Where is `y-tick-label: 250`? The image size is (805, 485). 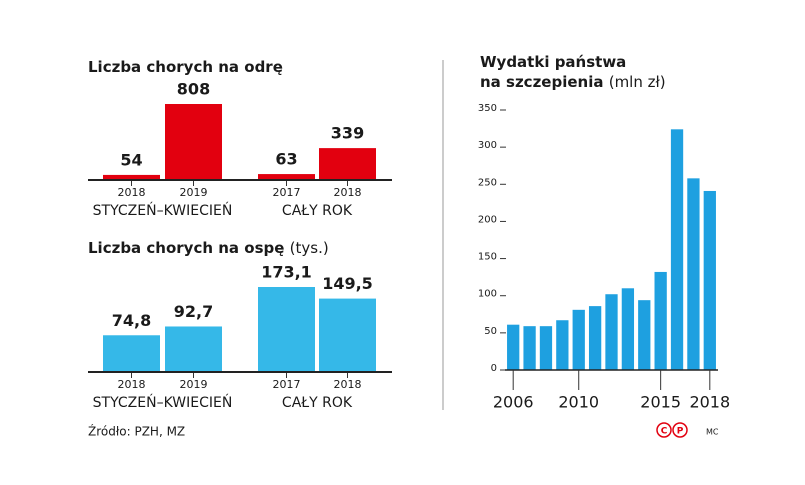
y-tick-label: 250 is located at coordinates (487, 182).